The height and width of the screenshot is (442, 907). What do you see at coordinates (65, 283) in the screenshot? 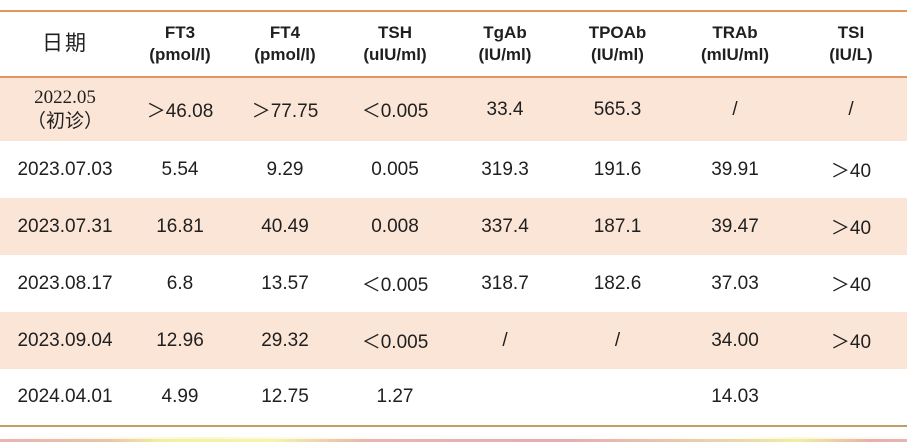
I see `date-cell: 2023.08.17` at bounding box center [65, 283].